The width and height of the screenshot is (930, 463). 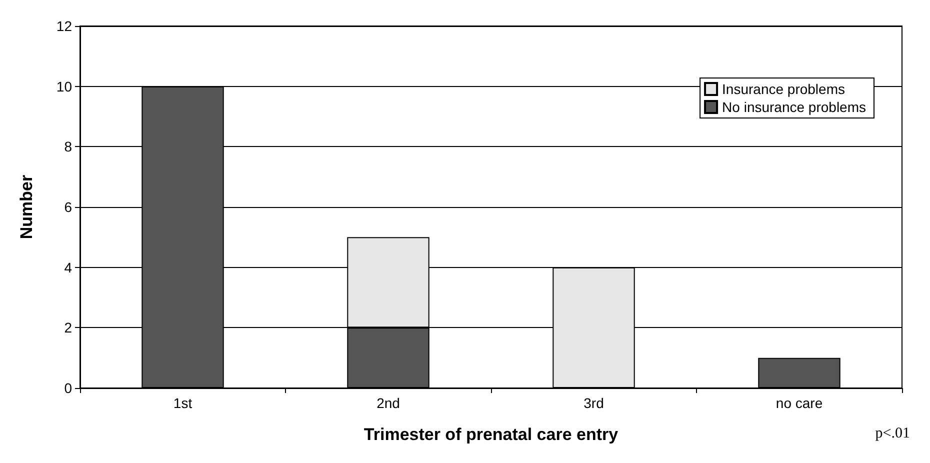 What do you see at coordinates (68, 328) in the screenshot?
I see `y-tick-label: 2` at bounding box center [68, 328].